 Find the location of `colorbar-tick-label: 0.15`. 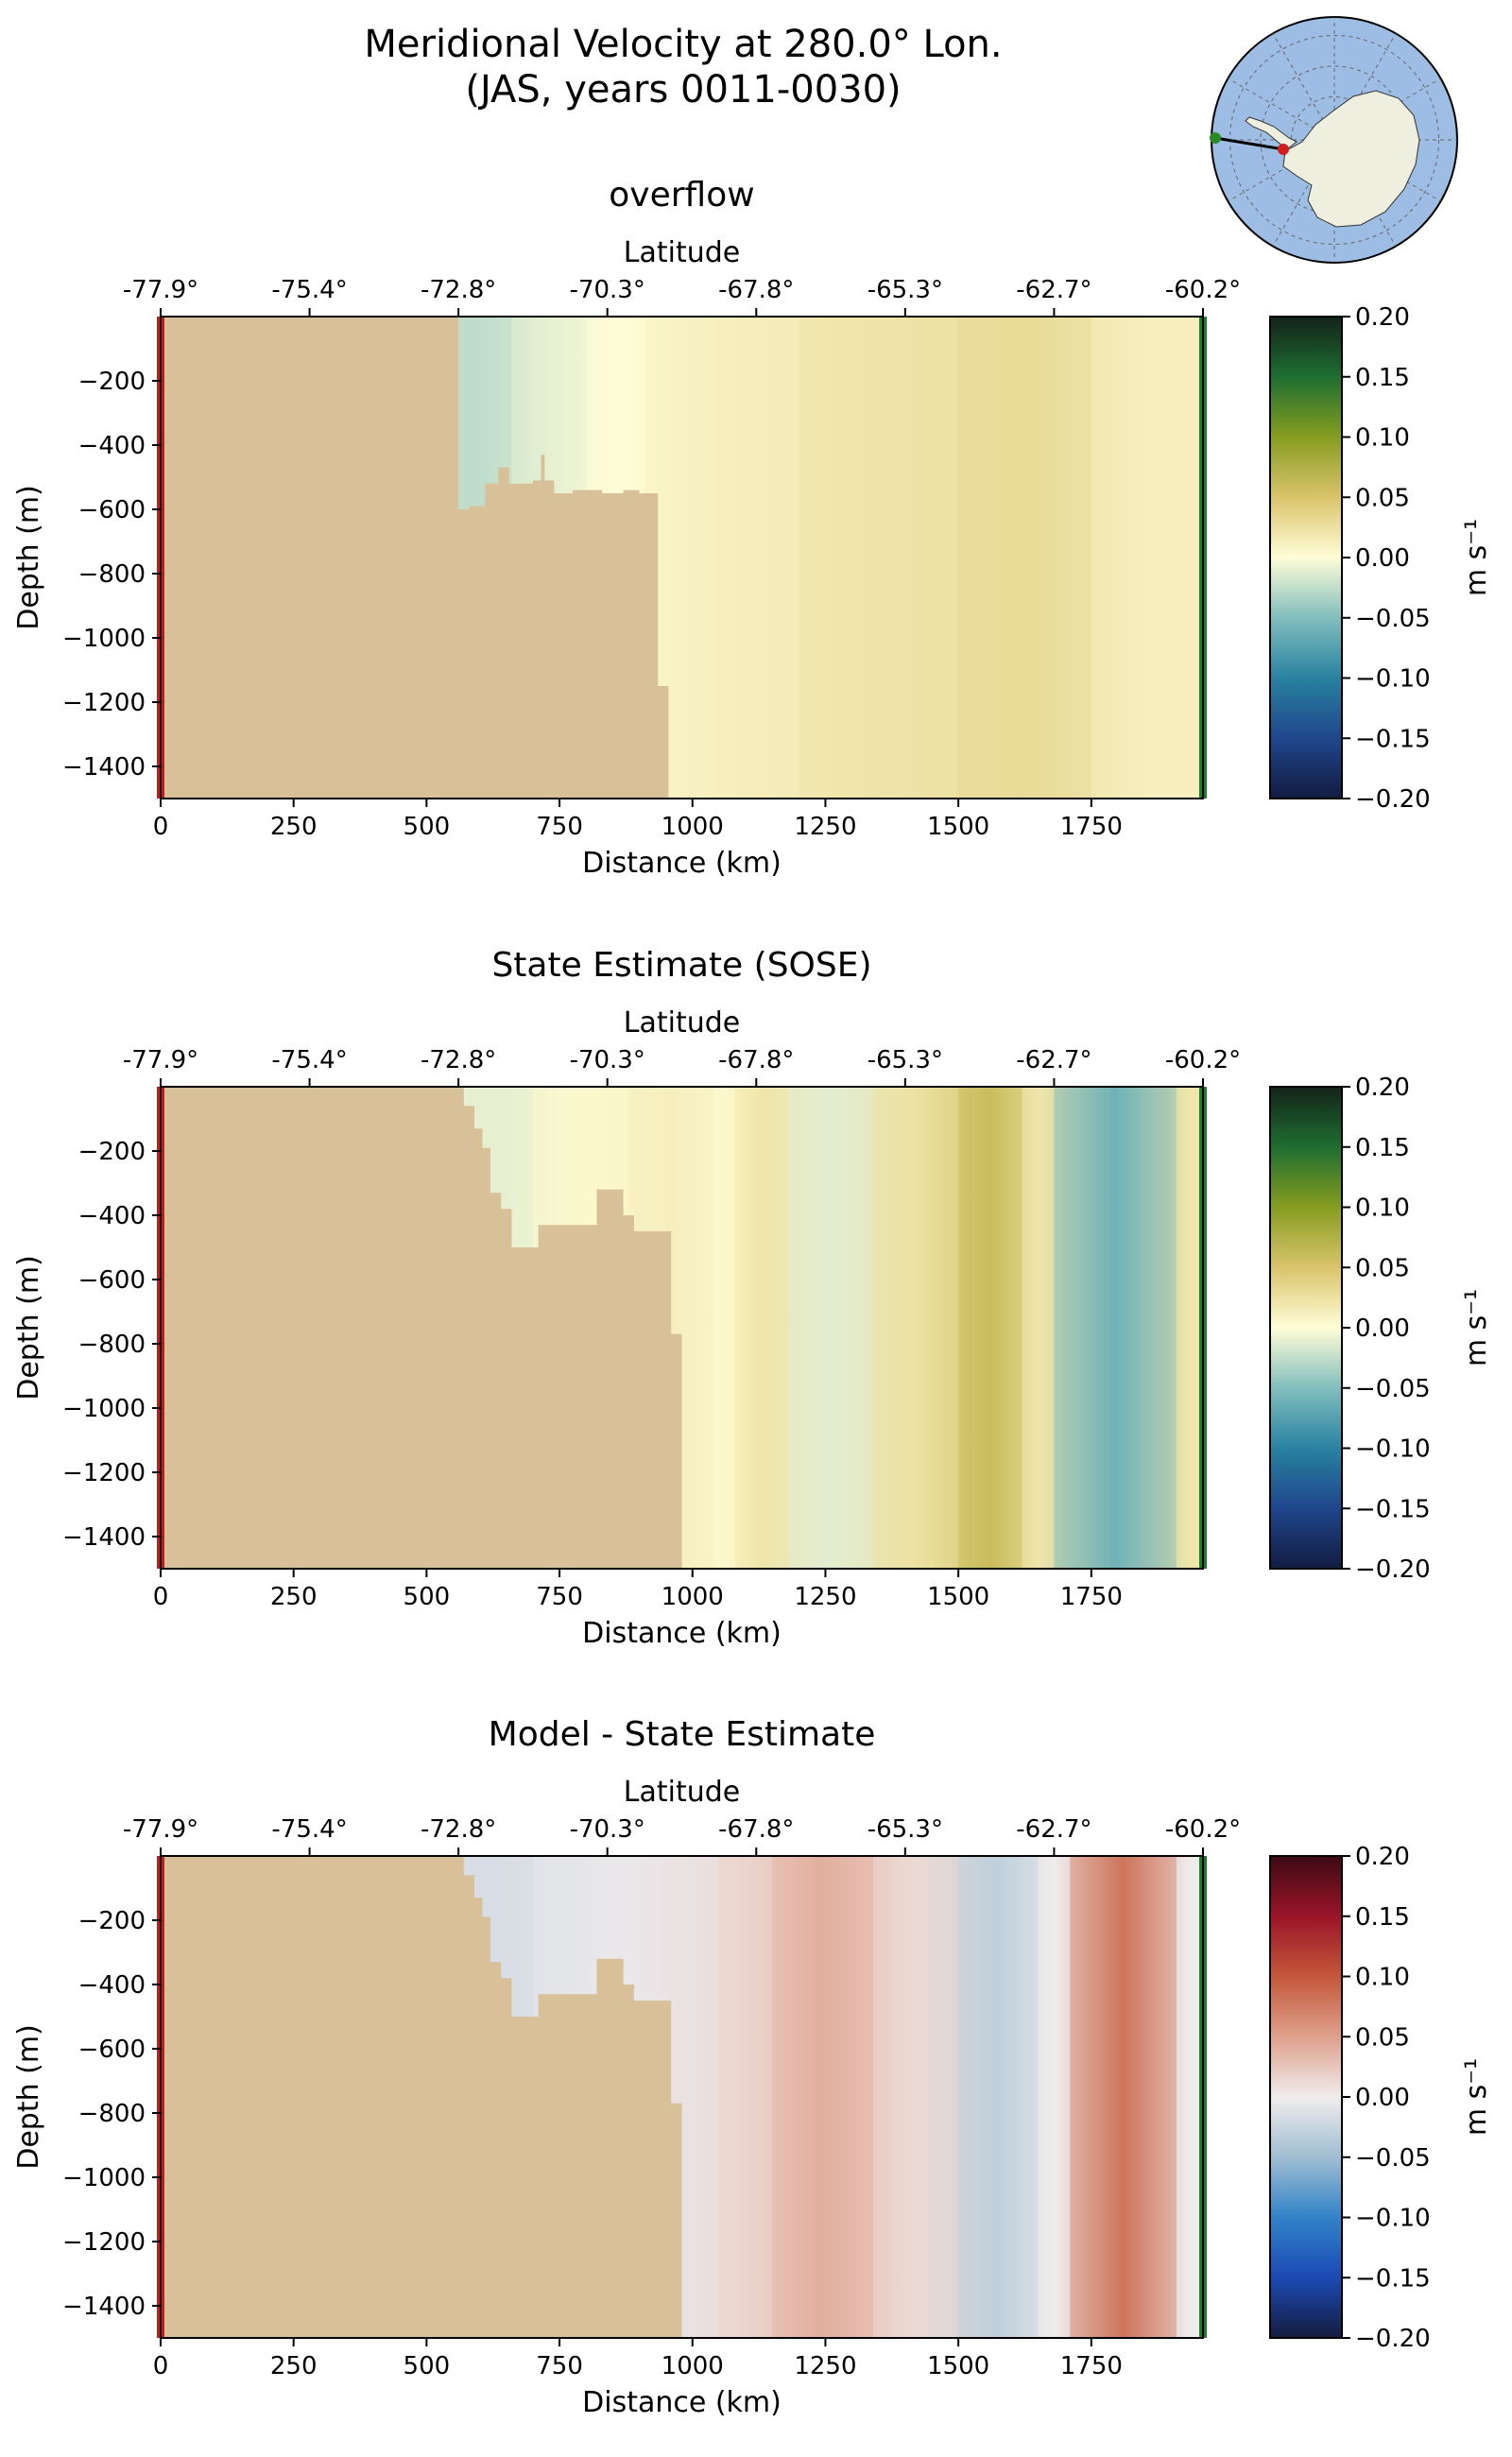

colorbar-tick-label: 0.15 is located at coordinates (1382, 1148).